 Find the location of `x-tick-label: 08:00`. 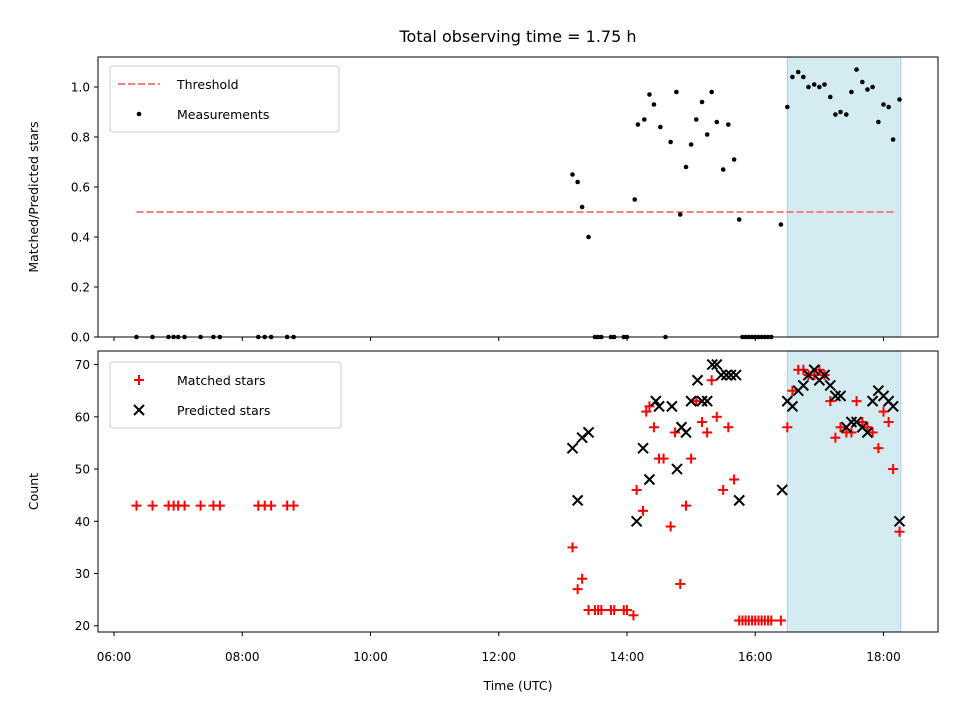

x-tick-label: 08:00 is located at coordinates (242, 657).